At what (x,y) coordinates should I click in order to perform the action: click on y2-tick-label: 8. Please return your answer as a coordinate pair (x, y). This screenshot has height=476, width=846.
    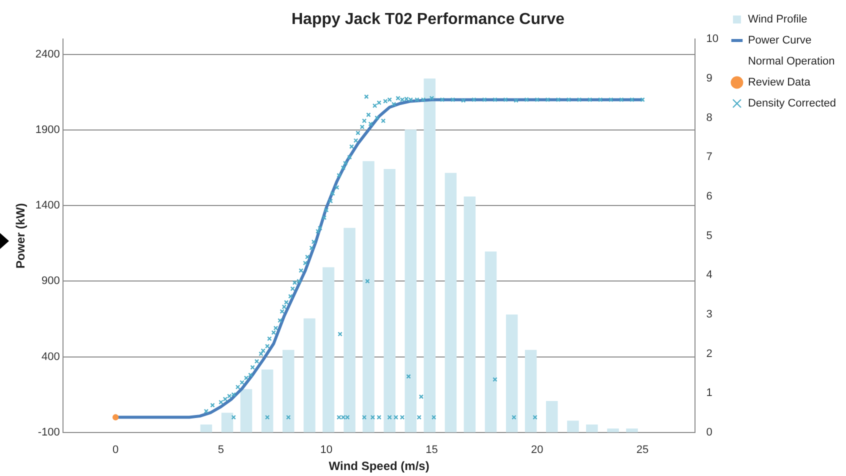
    Looking at the image, I should click on (709, 118).